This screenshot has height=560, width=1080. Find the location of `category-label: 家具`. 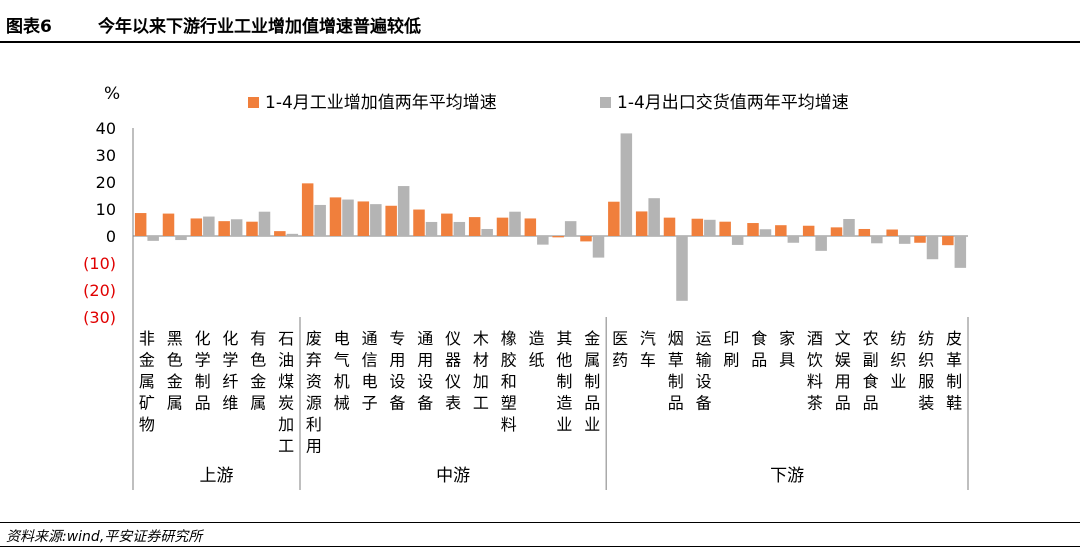

category-label: 家具 is located at coordinates (787, 349).